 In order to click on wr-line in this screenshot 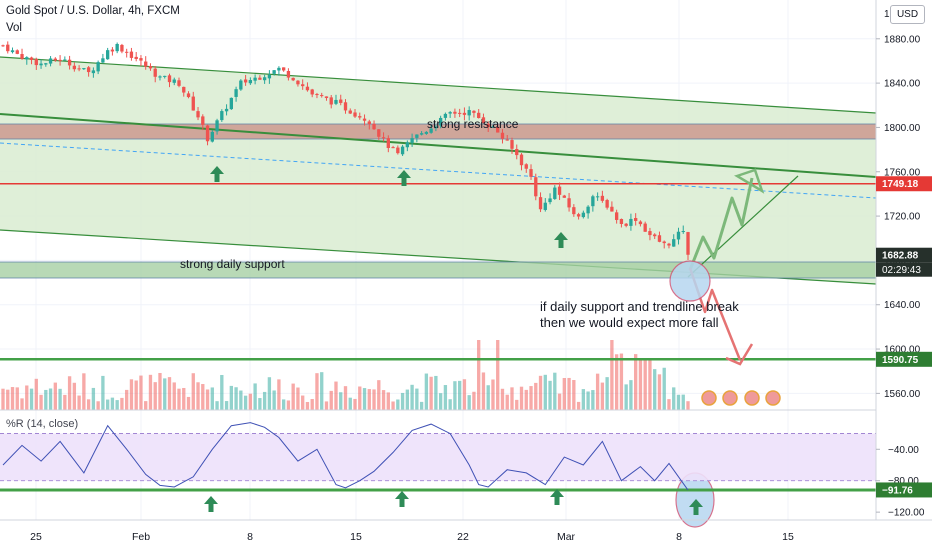, I will do `click(345, 456)`.